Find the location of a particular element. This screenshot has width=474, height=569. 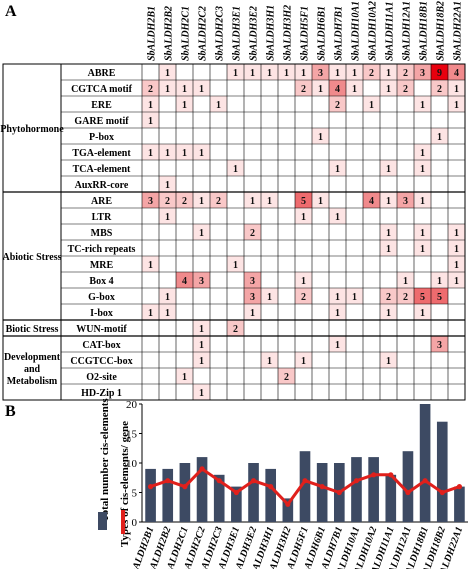

gene-header: SbALDH12A1 is located at coordinates (407, 31).